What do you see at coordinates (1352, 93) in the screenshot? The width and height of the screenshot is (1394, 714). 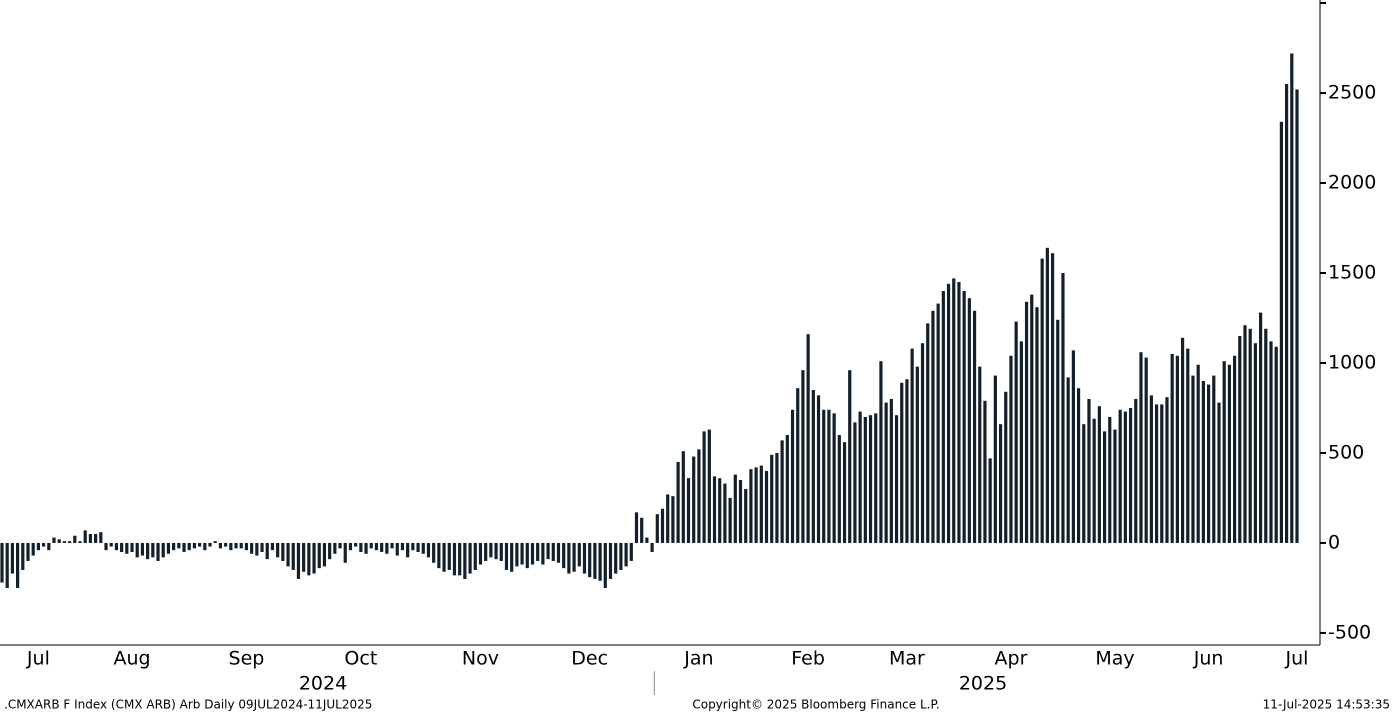 I see `y-tick-label: 2500` at bounding box center [1352, 93].